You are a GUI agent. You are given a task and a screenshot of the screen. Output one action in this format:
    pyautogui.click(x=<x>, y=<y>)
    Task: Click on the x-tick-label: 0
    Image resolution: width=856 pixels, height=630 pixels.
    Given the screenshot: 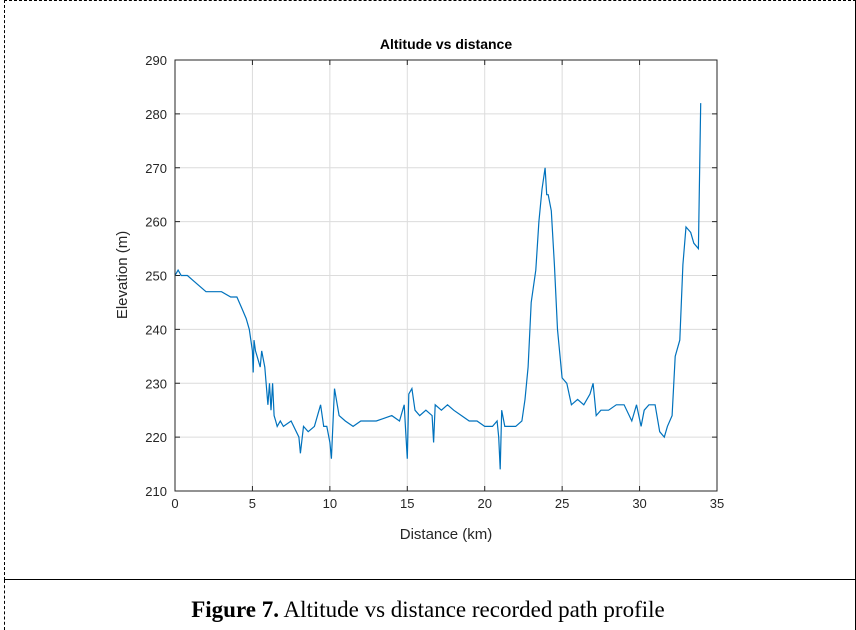 What is the action you would take?
    pyautogui.click(x=174, y=503)
    